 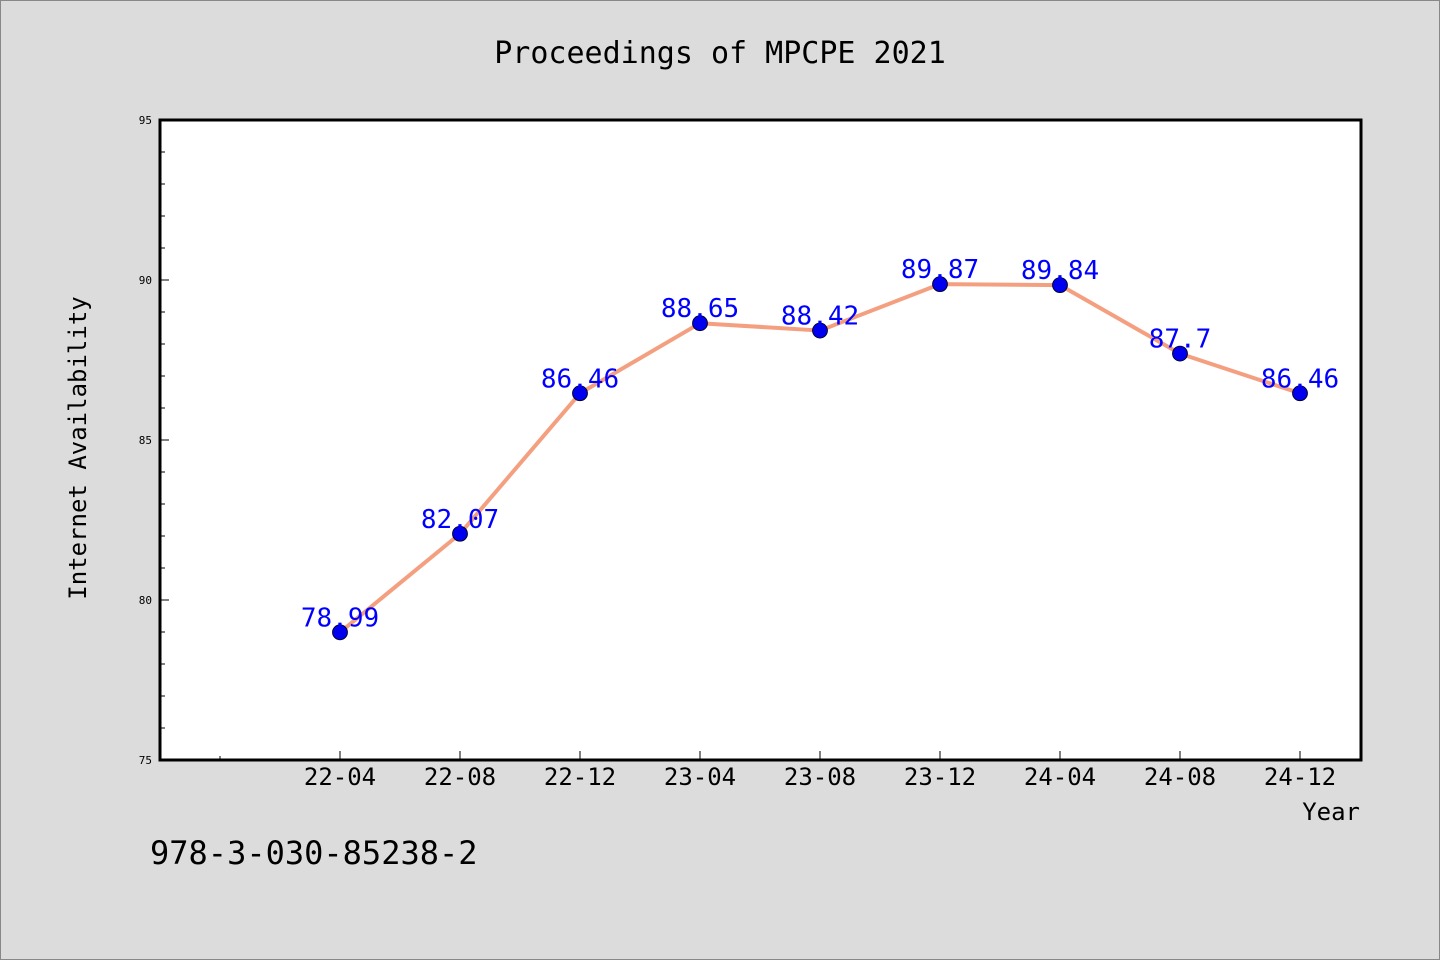 What do you see at coordinates (1060, 777) in the screenshot?
I see `x-tick-label: 24-04` at bounding box center [1060, 777].